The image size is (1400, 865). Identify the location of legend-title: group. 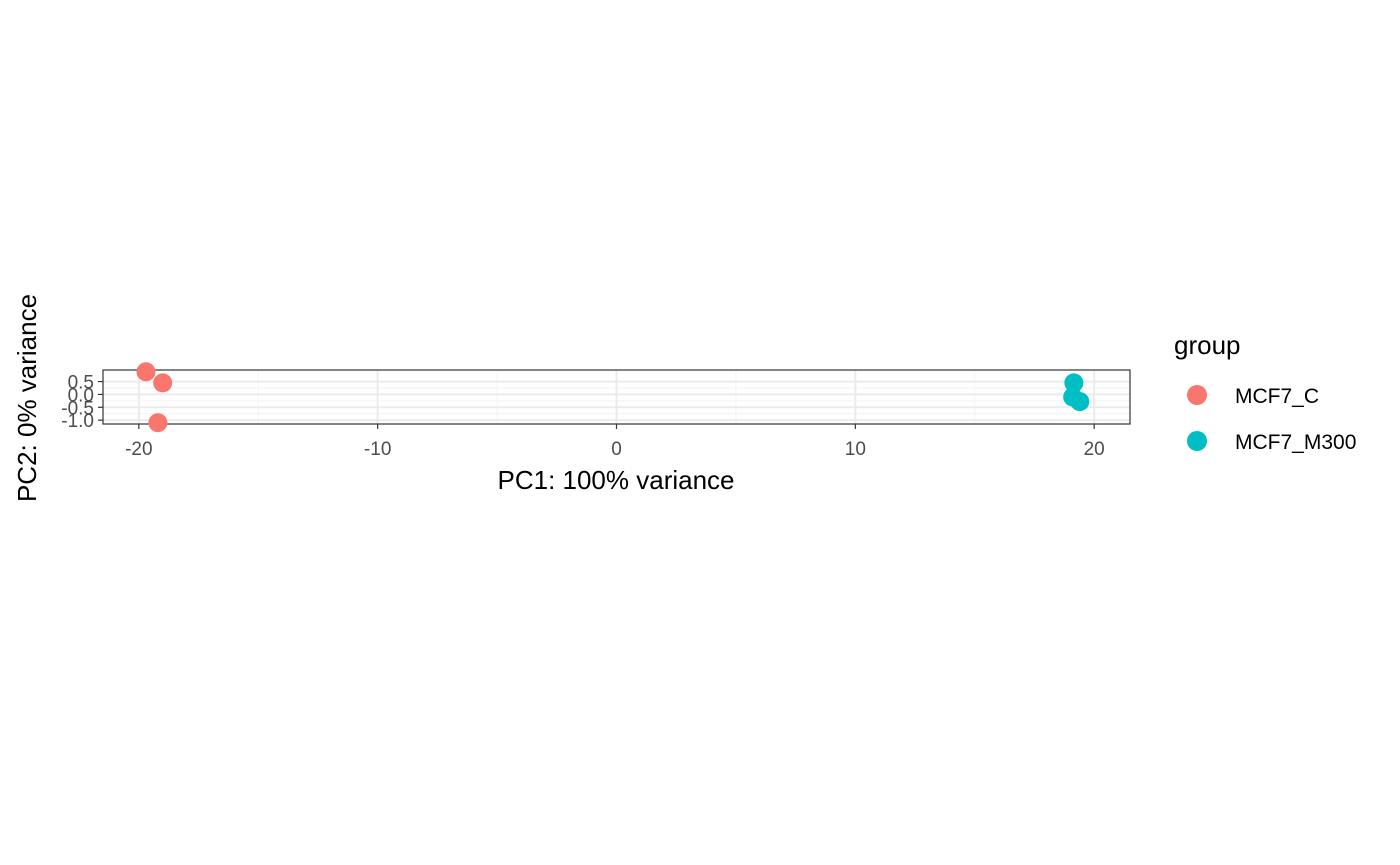
(1207, 345).